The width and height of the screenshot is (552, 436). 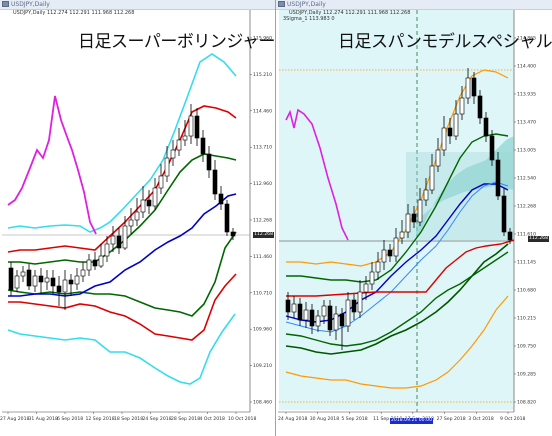 What do you see at coordinates (100, 419) in the screenshot?
I see `date-tick-label: 12 Sep 2018` at bounding box center [100, 419].